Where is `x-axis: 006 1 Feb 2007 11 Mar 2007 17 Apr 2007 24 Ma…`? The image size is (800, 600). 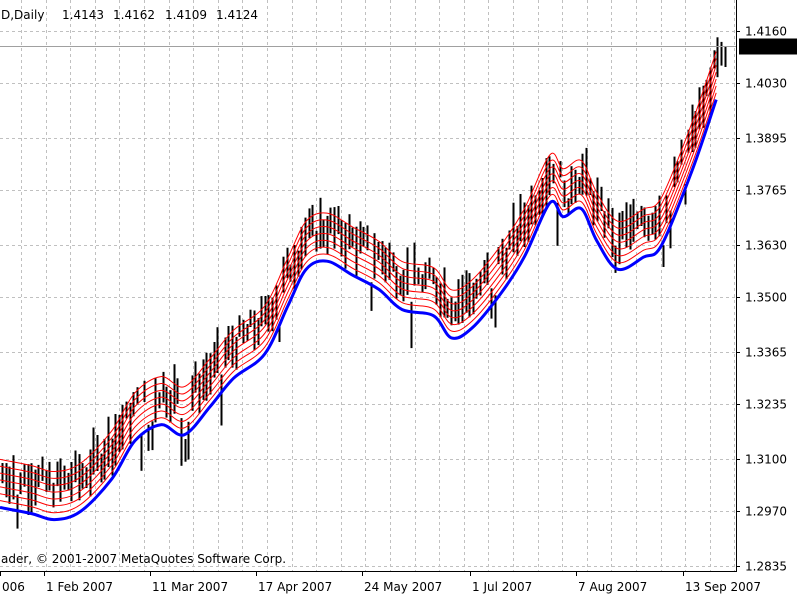 x-axis: 006 1 Feb 2007 11 Mar 2007 17 Apr 2007 24 Ma… is located at coordinates (380, 582).